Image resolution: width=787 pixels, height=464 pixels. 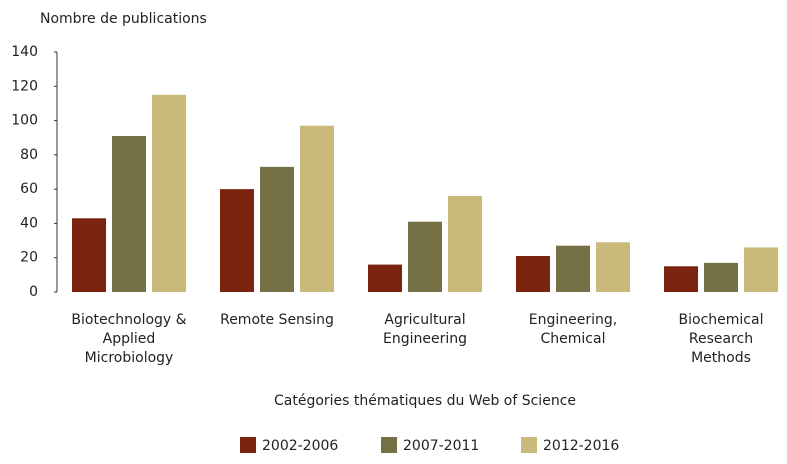 What do you see at coordinates (29, 189) in the screenshot?
I see `y-tick-label: 60` at bounding box center [29, 189].